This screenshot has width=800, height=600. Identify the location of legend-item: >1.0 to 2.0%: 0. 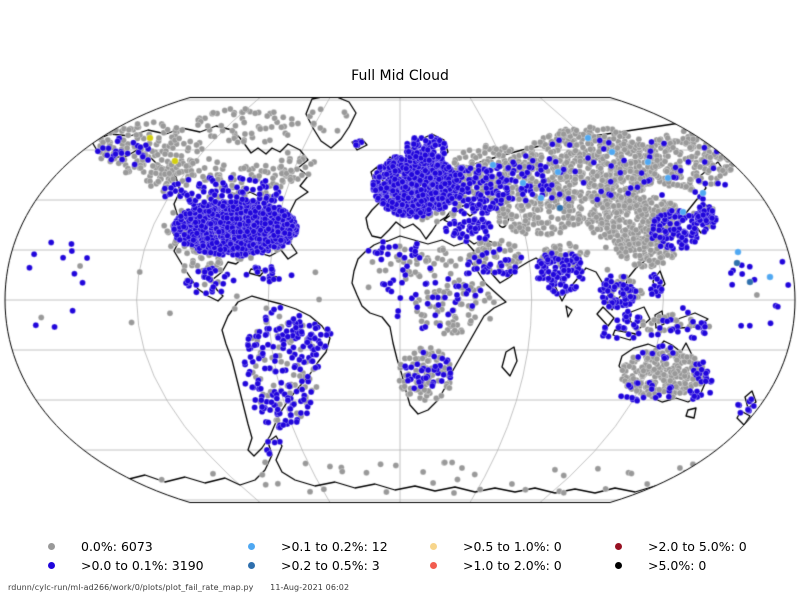
(496, 565).